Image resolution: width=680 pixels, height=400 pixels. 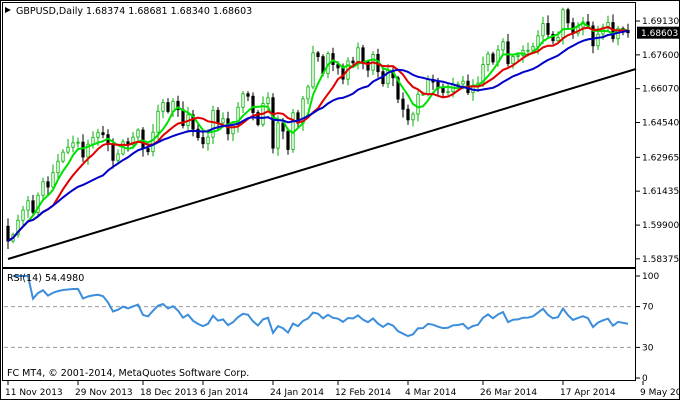 I want to click on rsi-tick-label: 30, so click(x=648, y=348).